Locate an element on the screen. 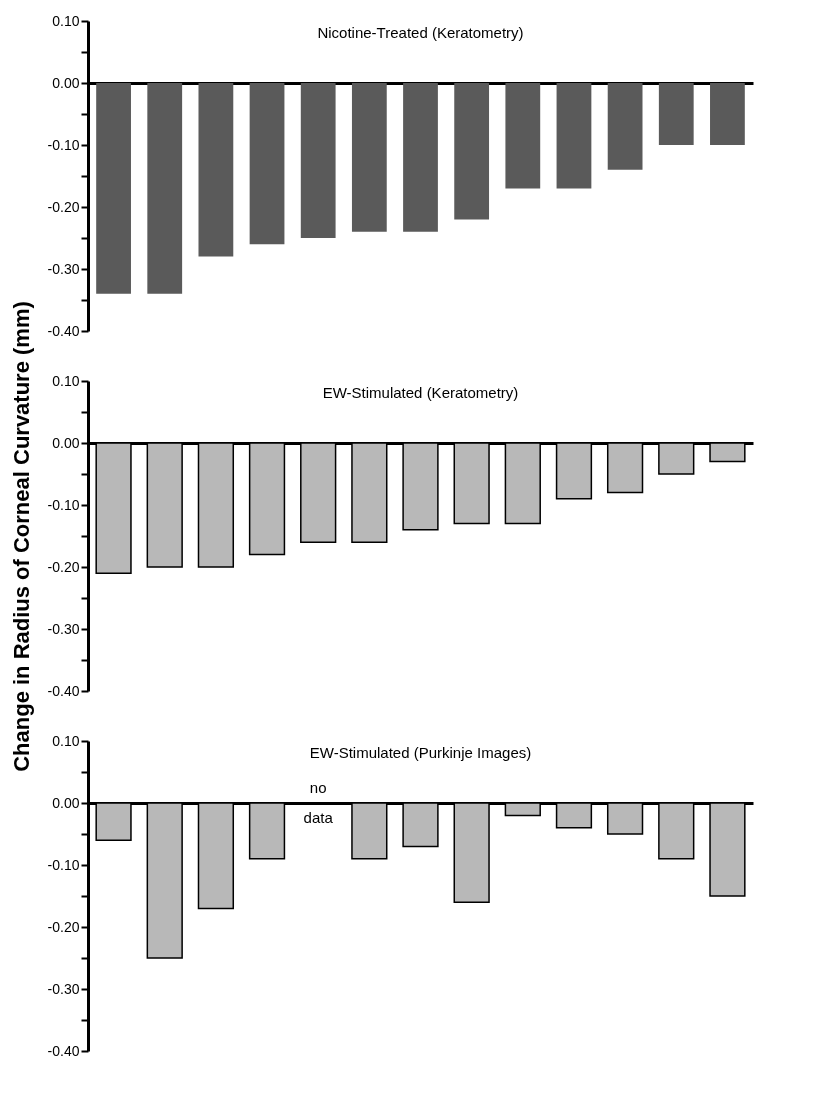 The image size is (834, 1115). annotation: no data is located at coordinates (318, 802).